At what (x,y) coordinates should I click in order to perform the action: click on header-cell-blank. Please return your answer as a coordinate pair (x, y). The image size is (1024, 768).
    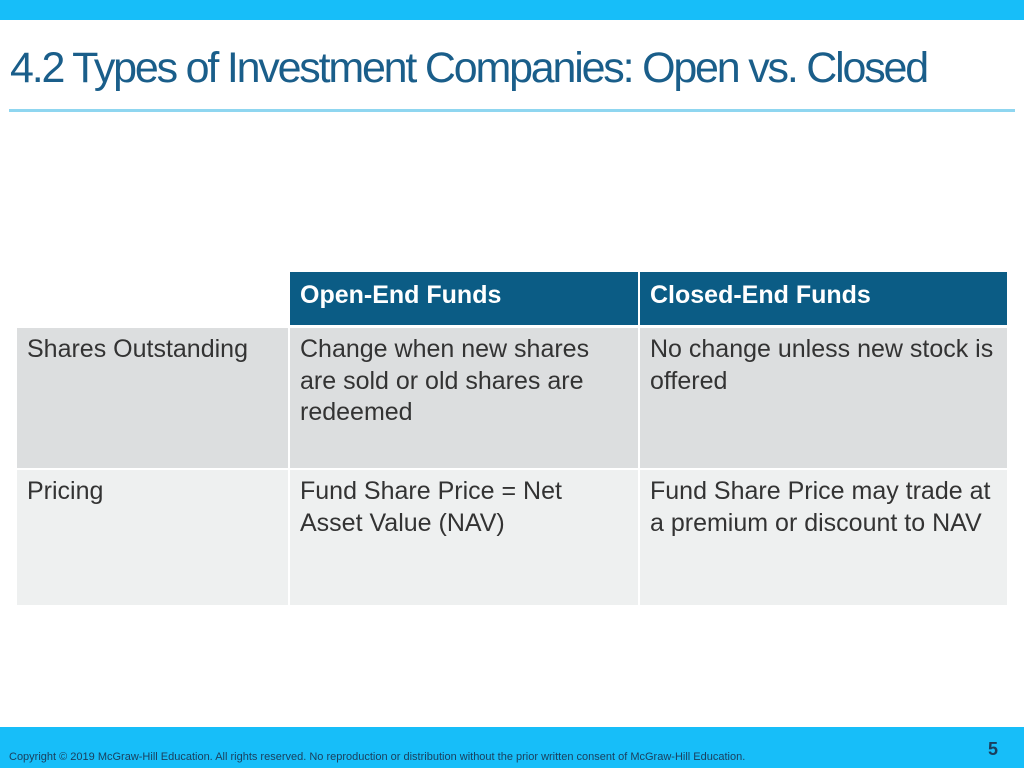
    Looking at the image, I should click on (152, 298).